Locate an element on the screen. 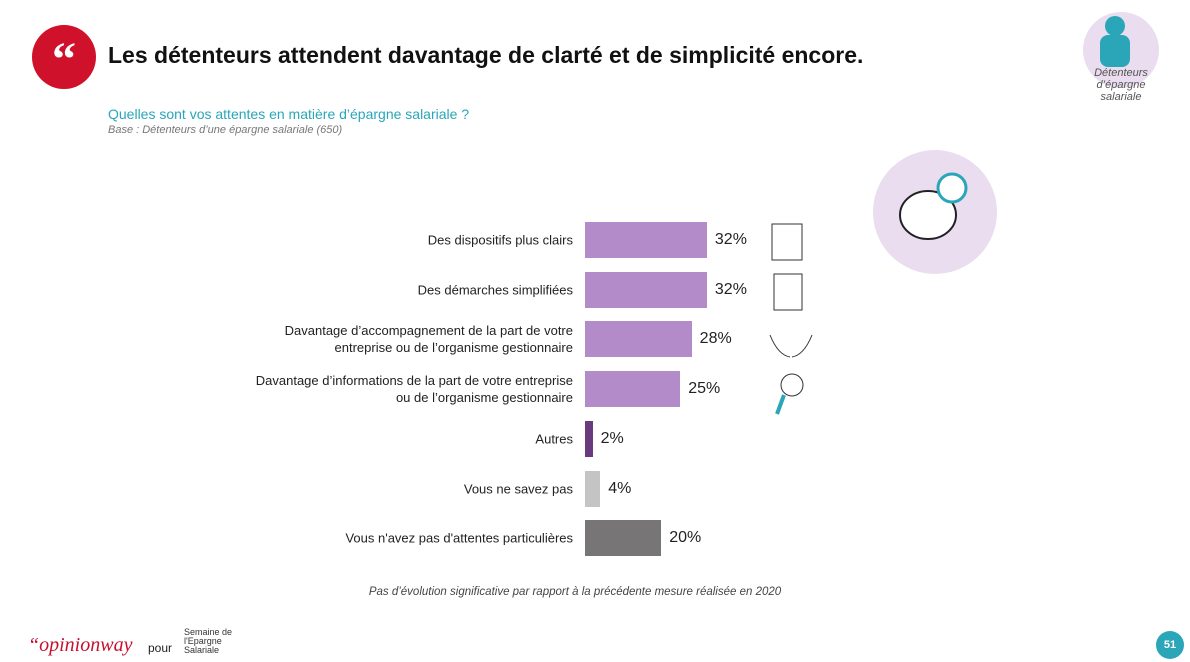  category-label: Des démarches simplifiées is located at coordinates (495, 290).